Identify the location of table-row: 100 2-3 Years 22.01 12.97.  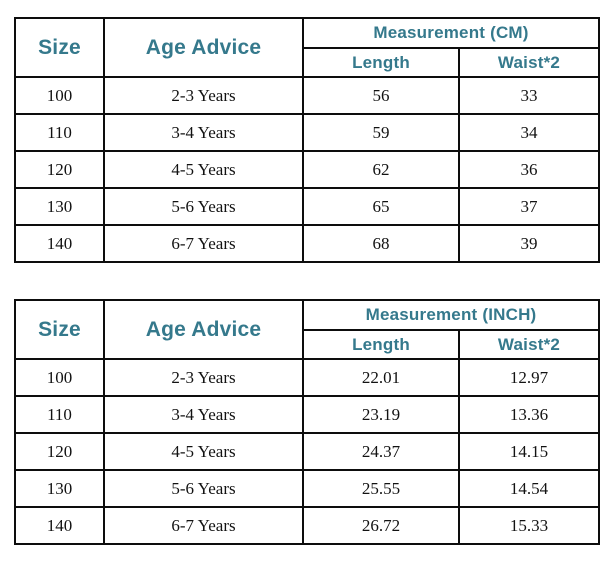
(307, 377).